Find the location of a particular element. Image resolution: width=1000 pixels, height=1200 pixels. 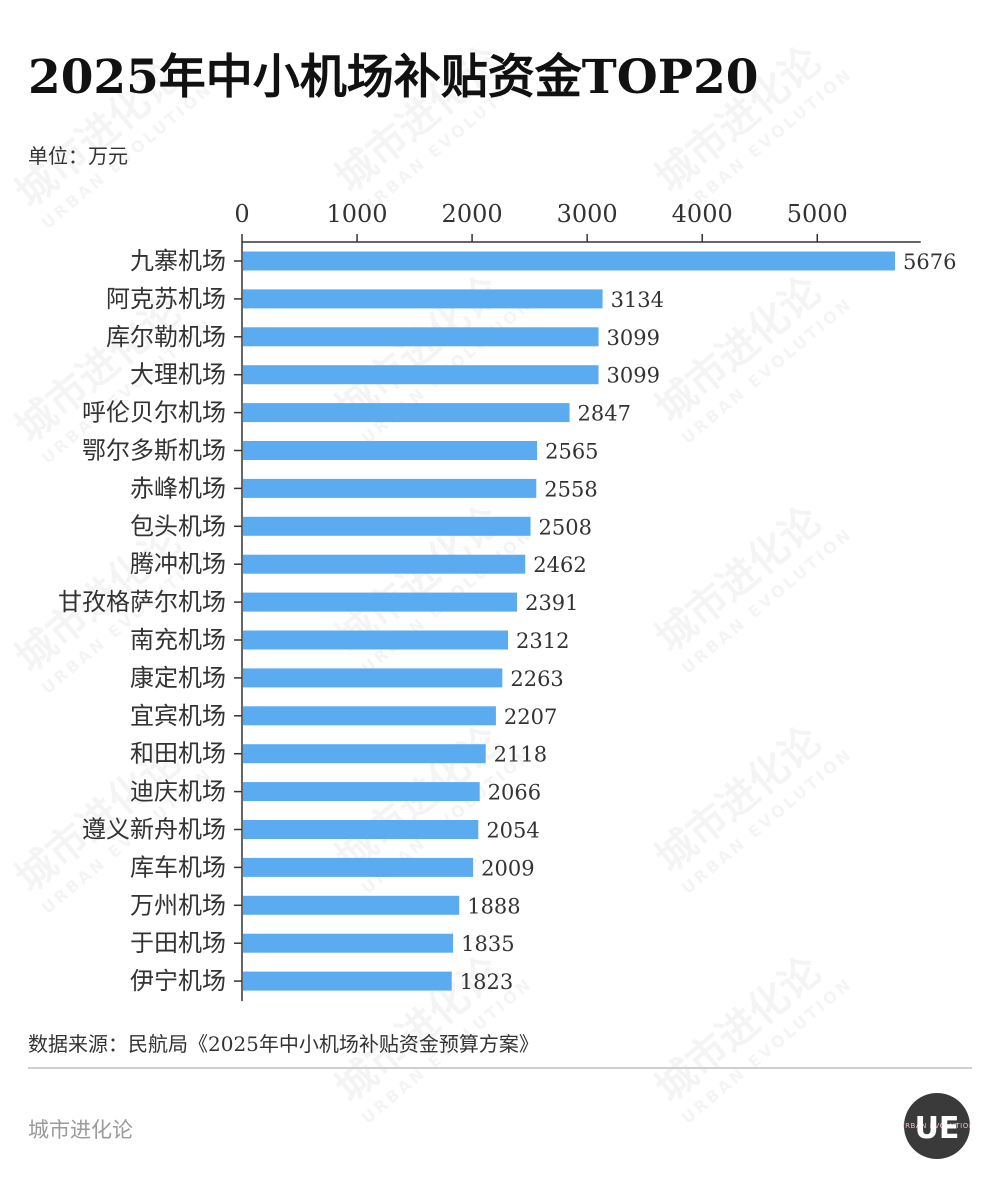

logo-circle is located at coordinates (937, 1126).